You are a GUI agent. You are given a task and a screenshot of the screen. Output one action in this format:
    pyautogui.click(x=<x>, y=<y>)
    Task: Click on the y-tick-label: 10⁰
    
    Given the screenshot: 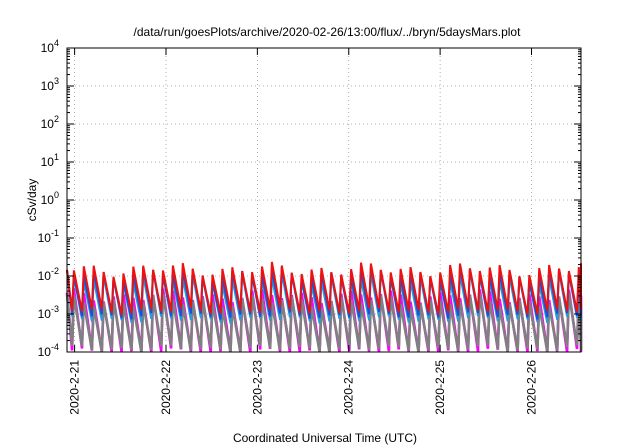 What is the action you would take?
    pyautogui.click(x=50, y=198)
    